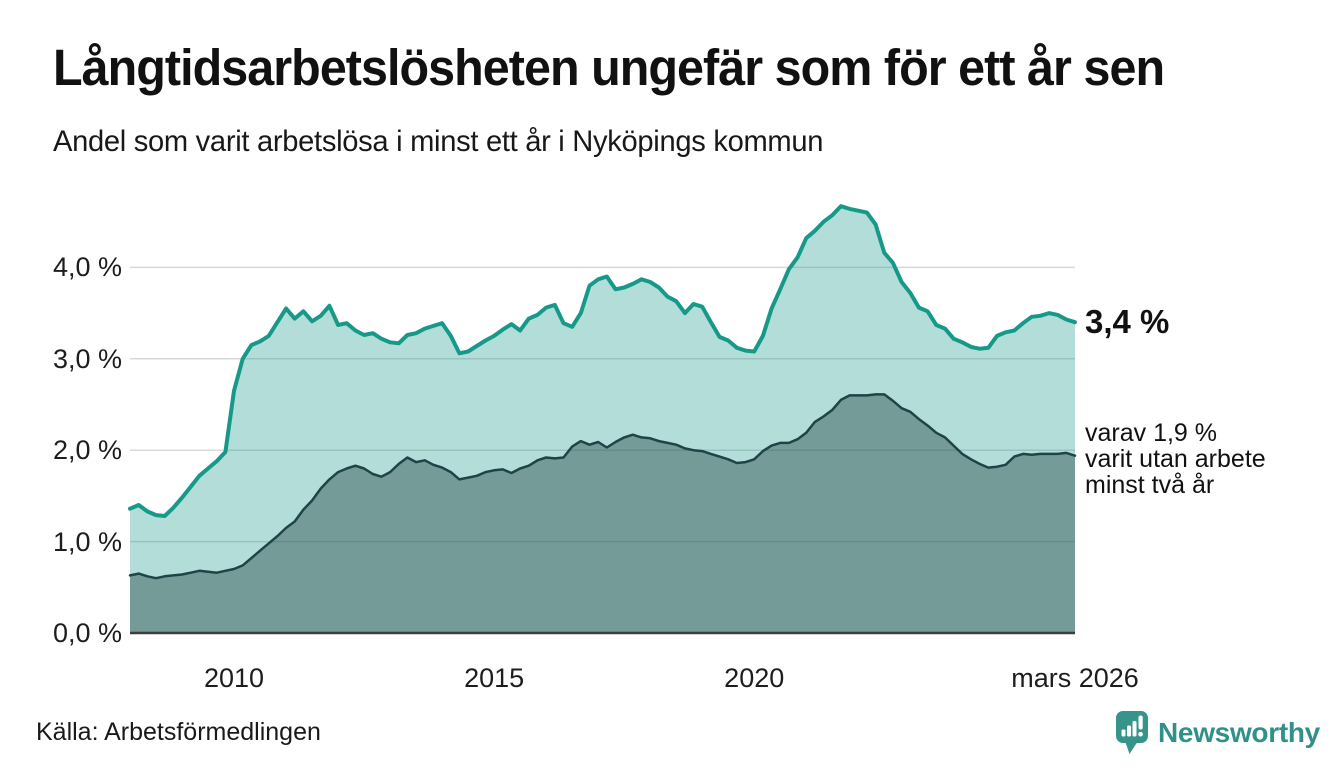 This screenshot has height=780, width=1340. I want to click on secondary-value-line: varav 1,9 %, so click(1151, 433).